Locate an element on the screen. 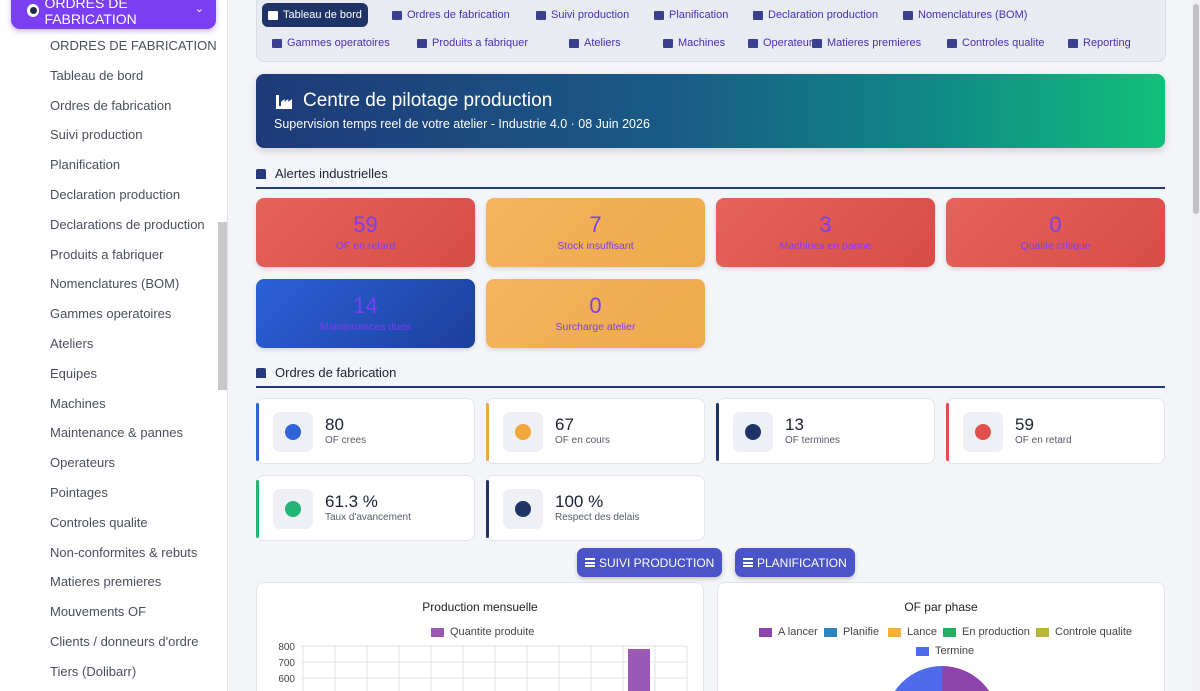  nav-tab: Planification is located at coordinates (691, 15).